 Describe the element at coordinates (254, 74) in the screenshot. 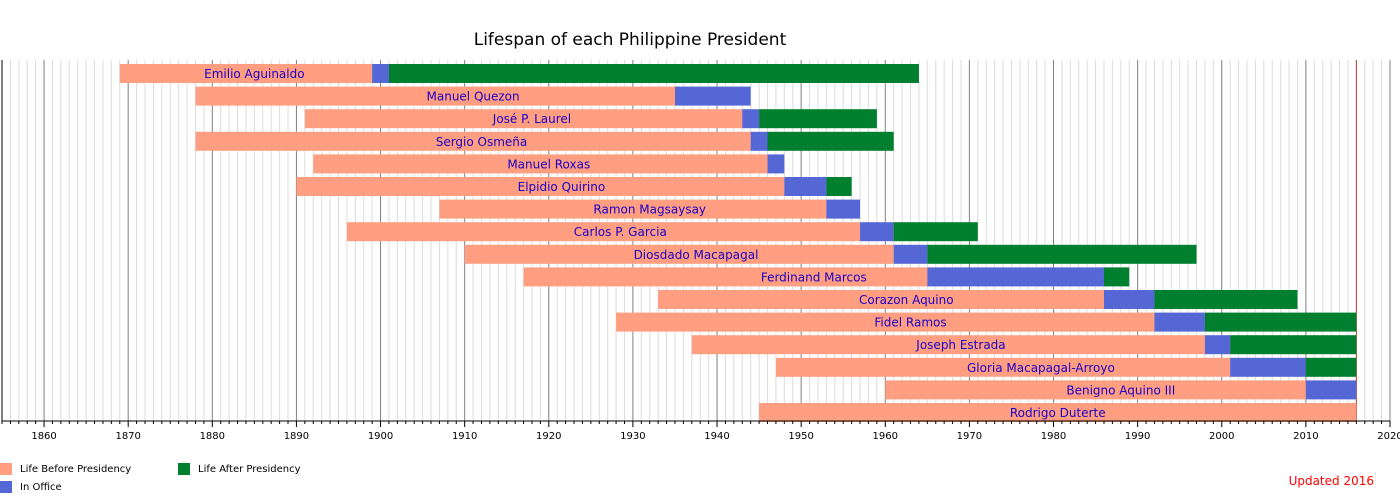

I see `president-name-label: Emilio Aguinaldo` at that location.